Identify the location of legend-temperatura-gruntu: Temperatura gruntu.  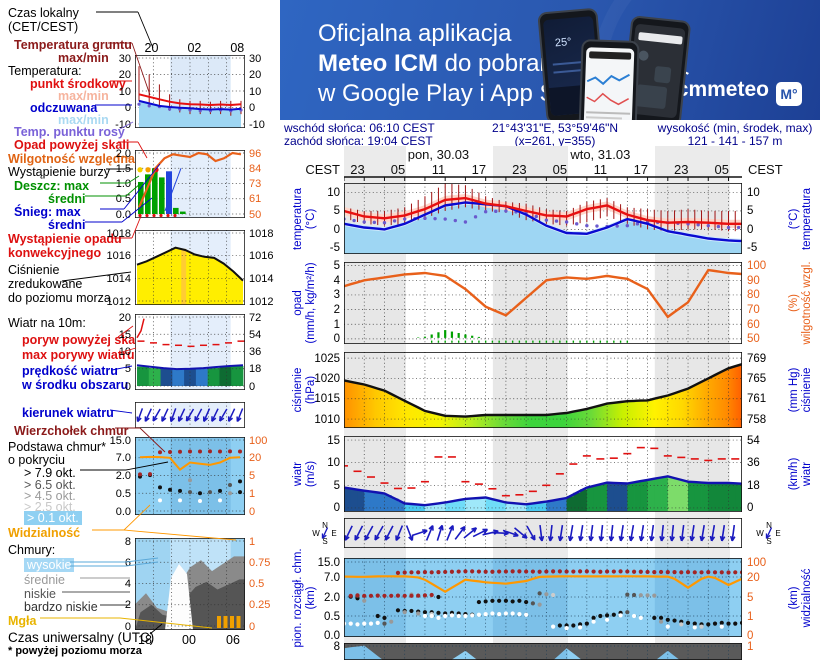
(73, 45).